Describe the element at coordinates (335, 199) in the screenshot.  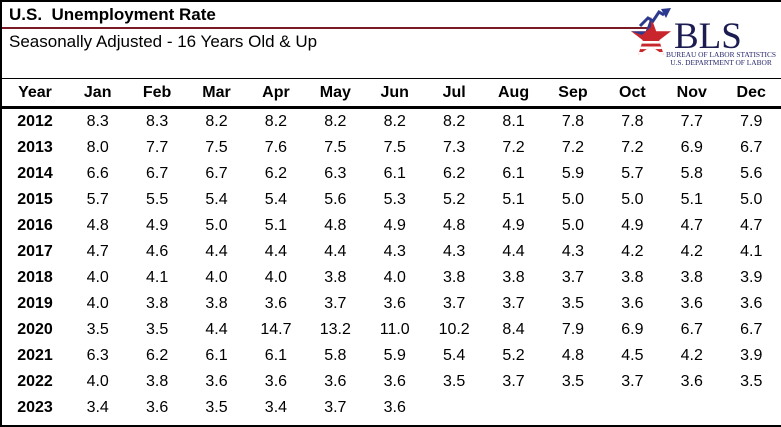
I see `value-cell: 5.6` at that location.